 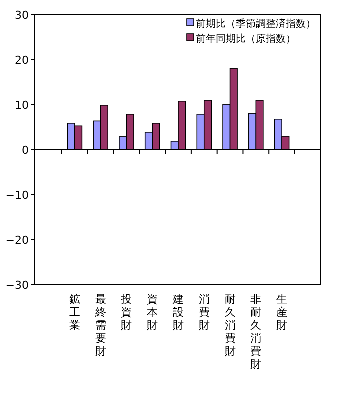 I want to click on y-tick-label: −10, so click(x=17, y=195).